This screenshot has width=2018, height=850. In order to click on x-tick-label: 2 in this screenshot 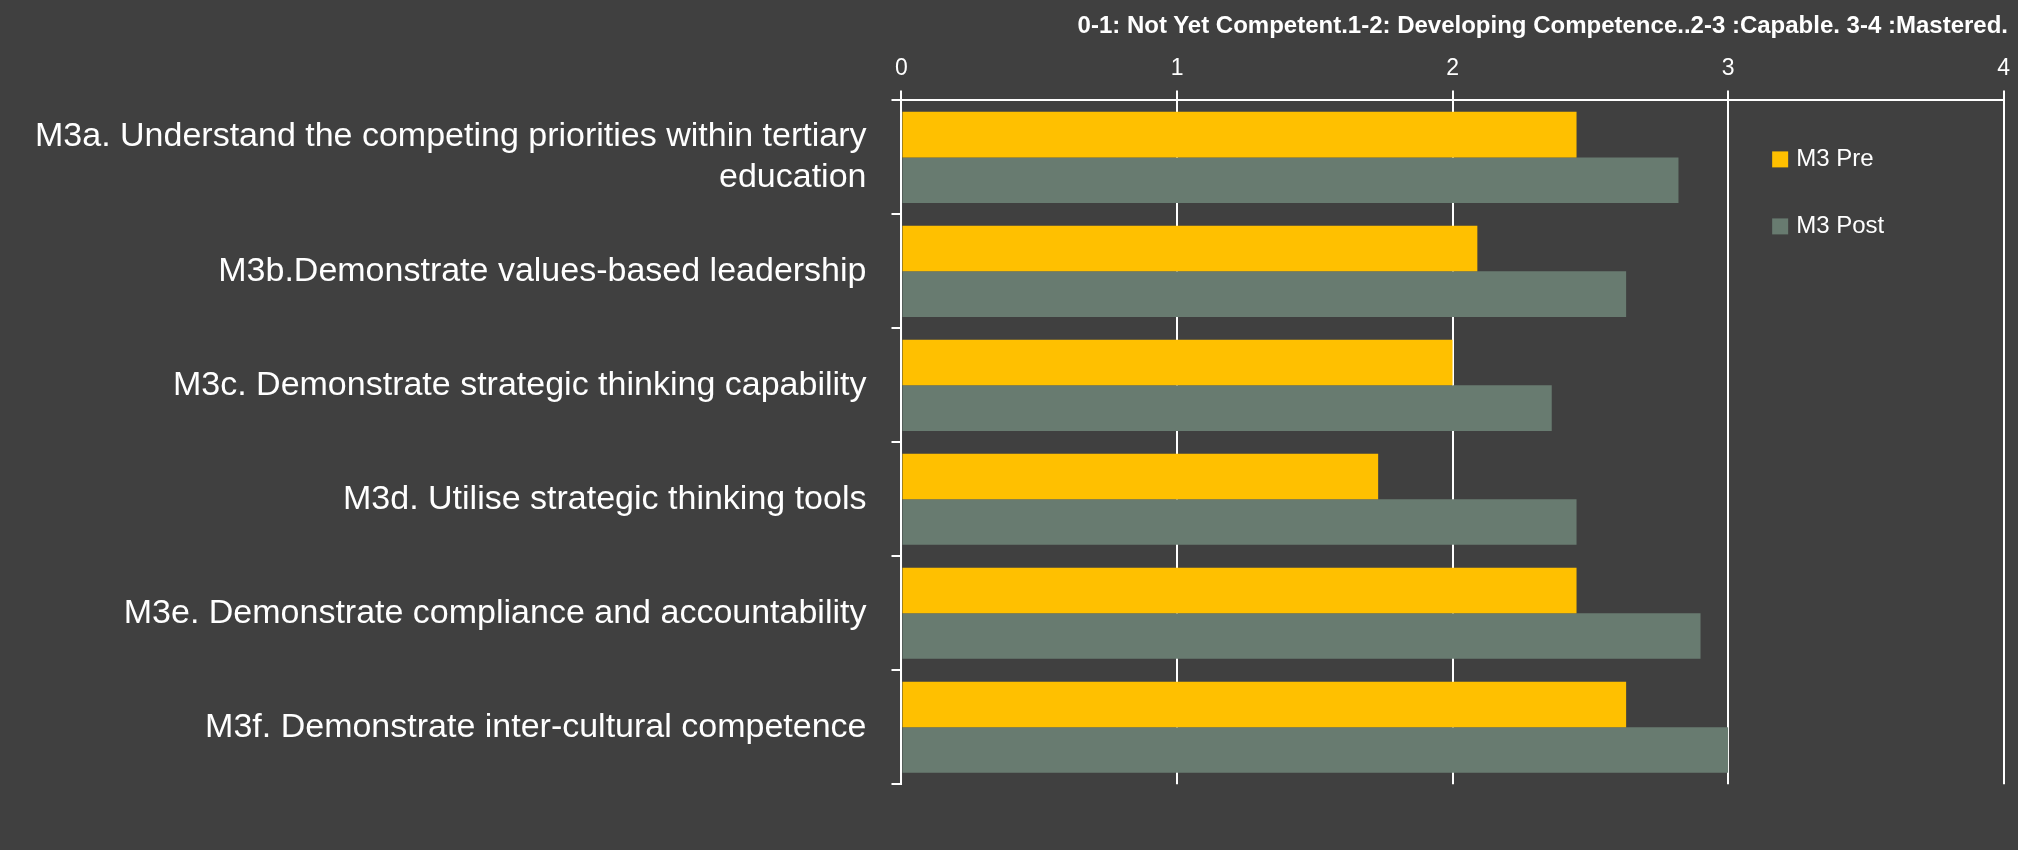, I will do `click(1452, 66)`.